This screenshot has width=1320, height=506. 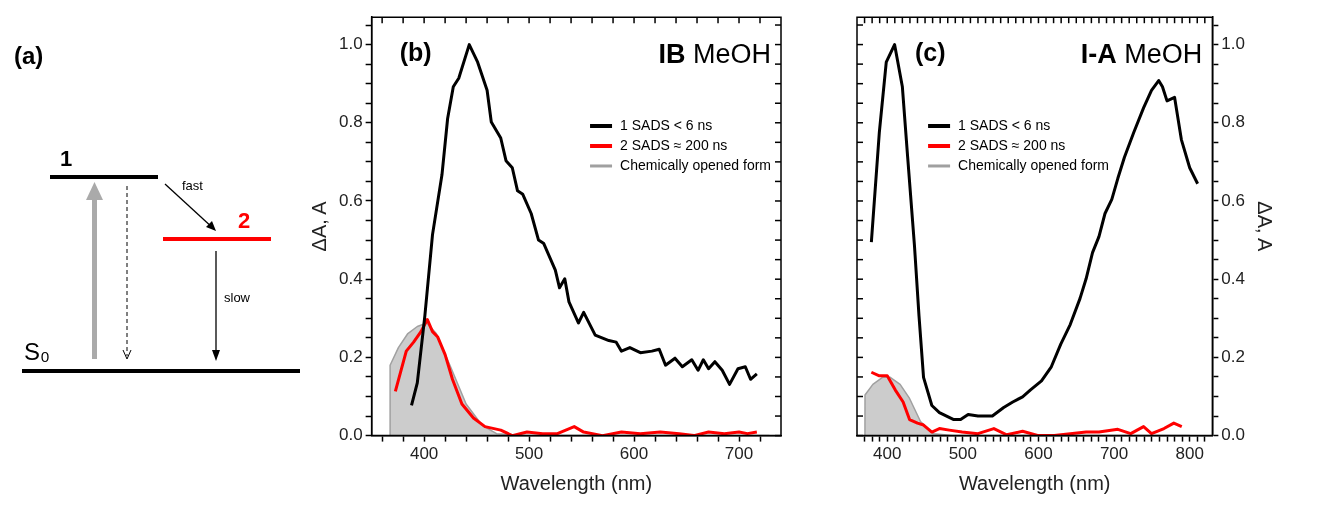 What do you see at coordinates (29, 55) in the screenshot?
I see `text: (a)` at bounding box center [29, 55].